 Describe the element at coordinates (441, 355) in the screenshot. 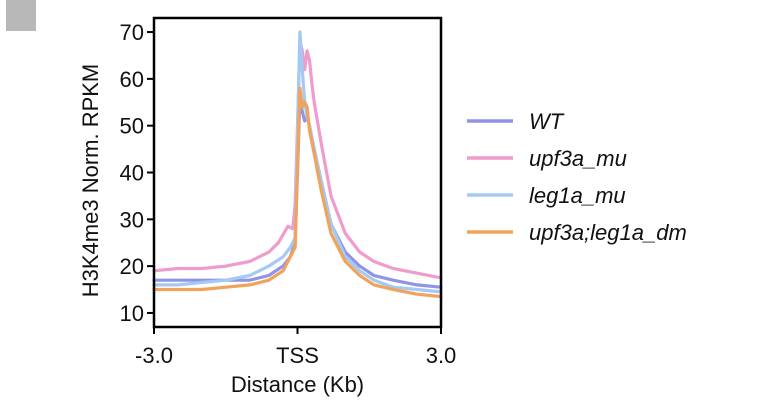

I see `x-tick-label: 3.0` at that location.